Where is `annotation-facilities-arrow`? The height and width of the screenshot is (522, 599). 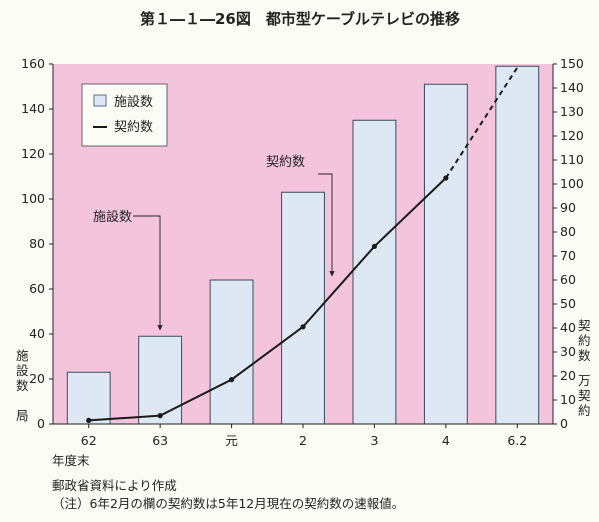 annotation-facilities-arrow is located at coordinates (148, 273).